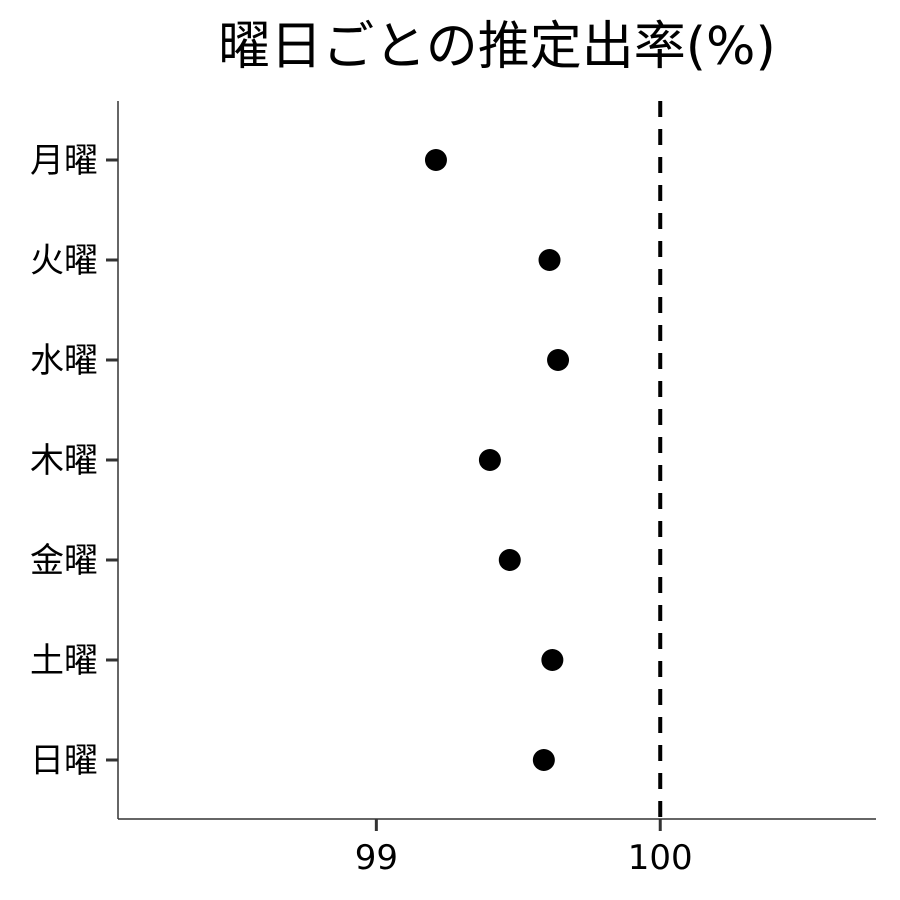  I want to click on x-tick-label: 100, so click(660, 858).